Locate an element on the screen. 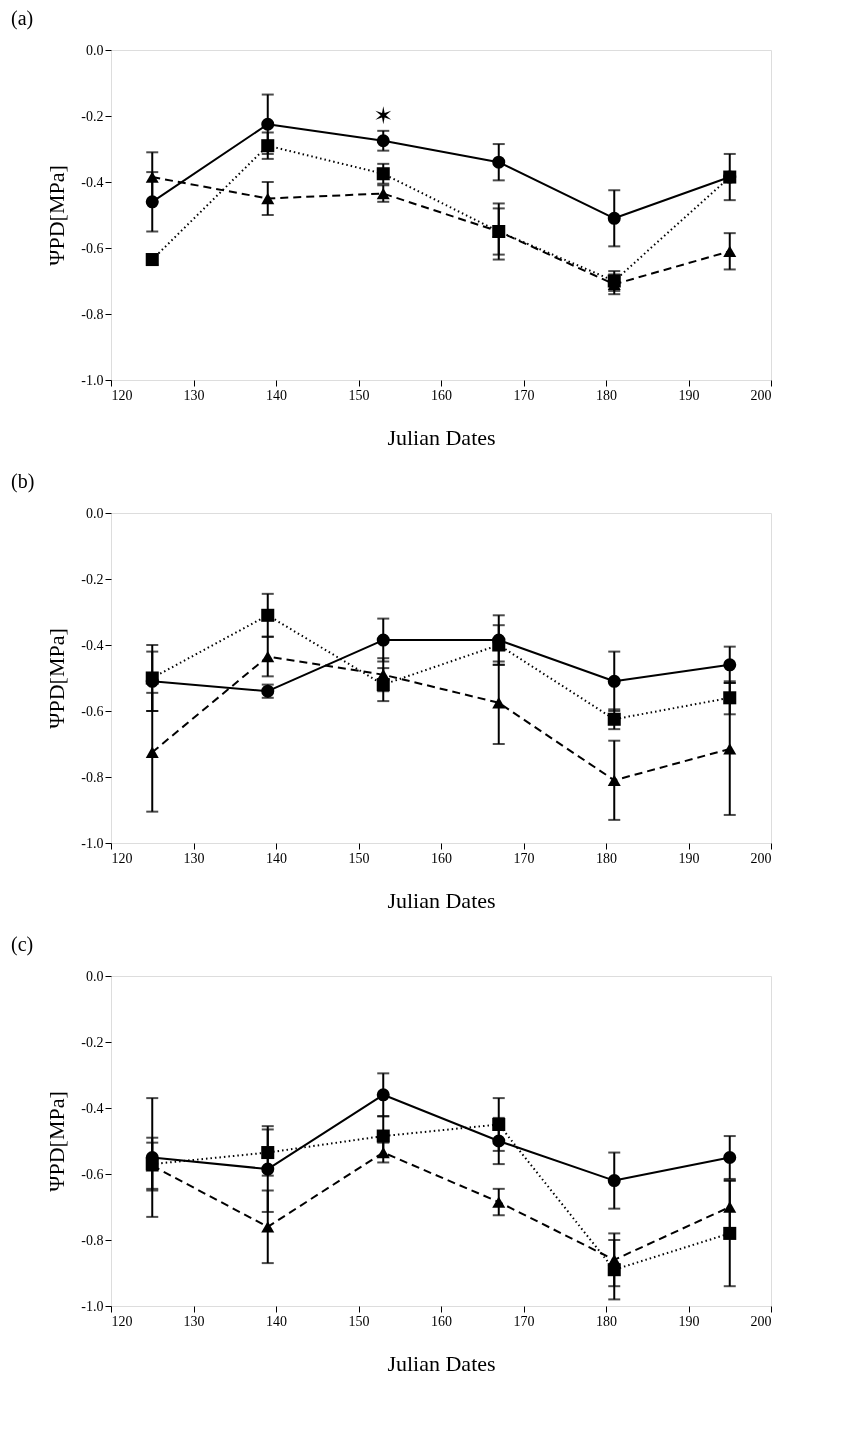 This screenshot has width=845, height=1443. annotation: ✶ is located at coordinates (383, 115).